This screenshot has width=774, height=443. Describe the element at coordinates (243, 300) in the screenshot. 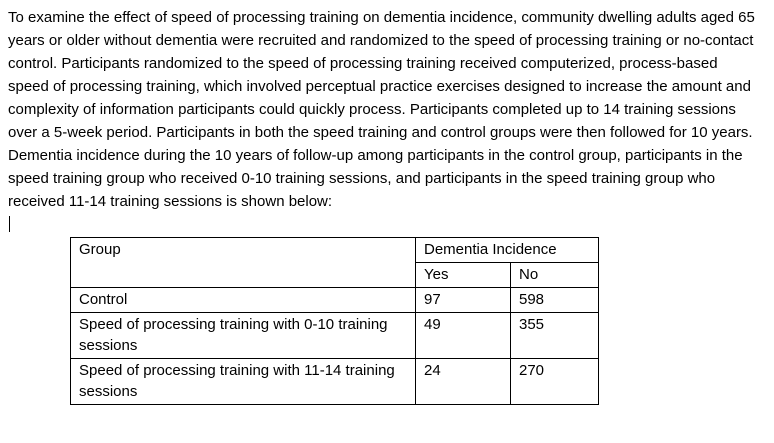

I see `group-cell: Control` at that location.